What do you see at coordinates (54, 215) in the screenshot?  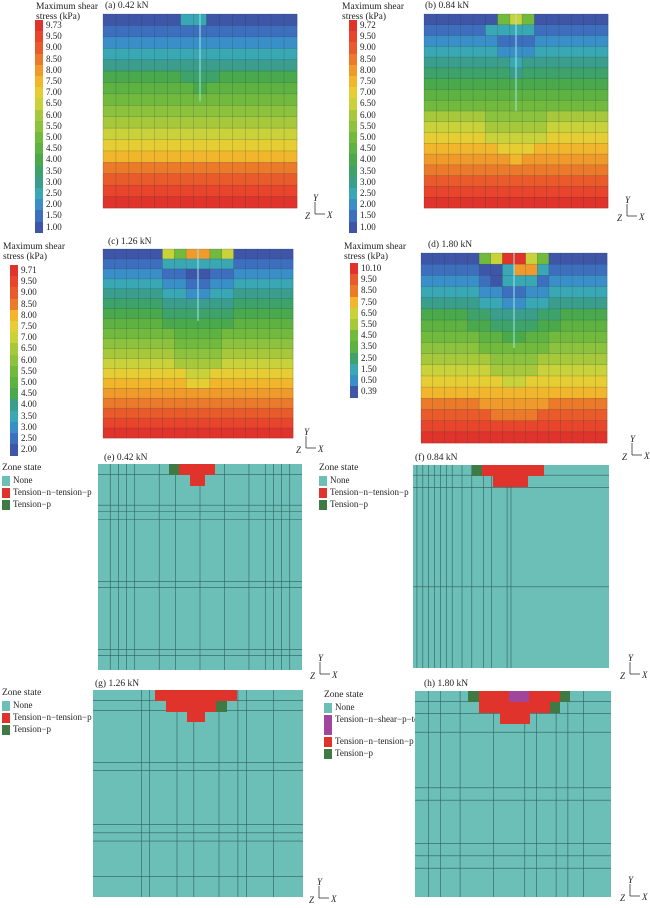 I see `legend-tick-label: 1.50` at bounding box center [54, 215].